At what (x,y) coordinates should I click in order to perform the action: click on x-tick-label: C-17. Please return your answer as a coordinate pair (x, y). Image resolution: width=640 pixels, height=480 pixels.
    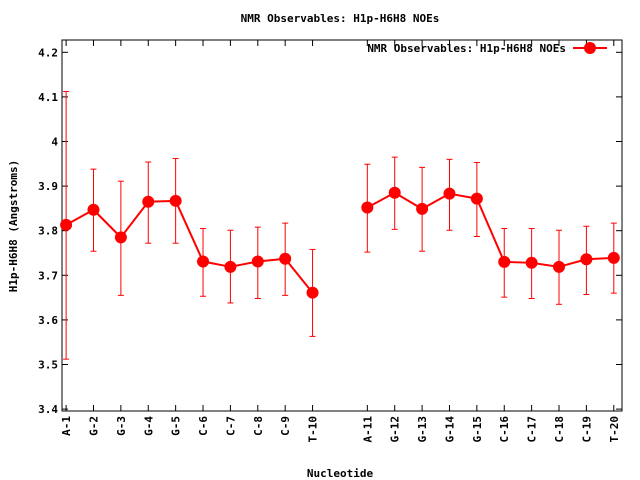
    Looking at the image, I should click on (532, 429).